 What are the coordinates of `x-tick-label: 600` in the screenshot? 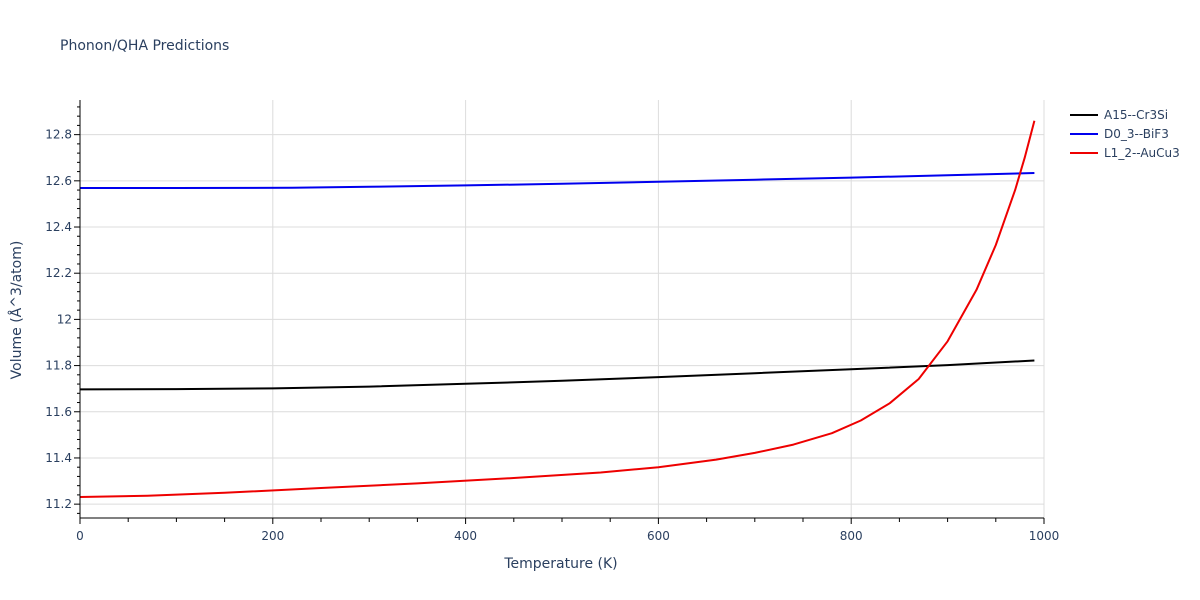 It's located at (658, 536).